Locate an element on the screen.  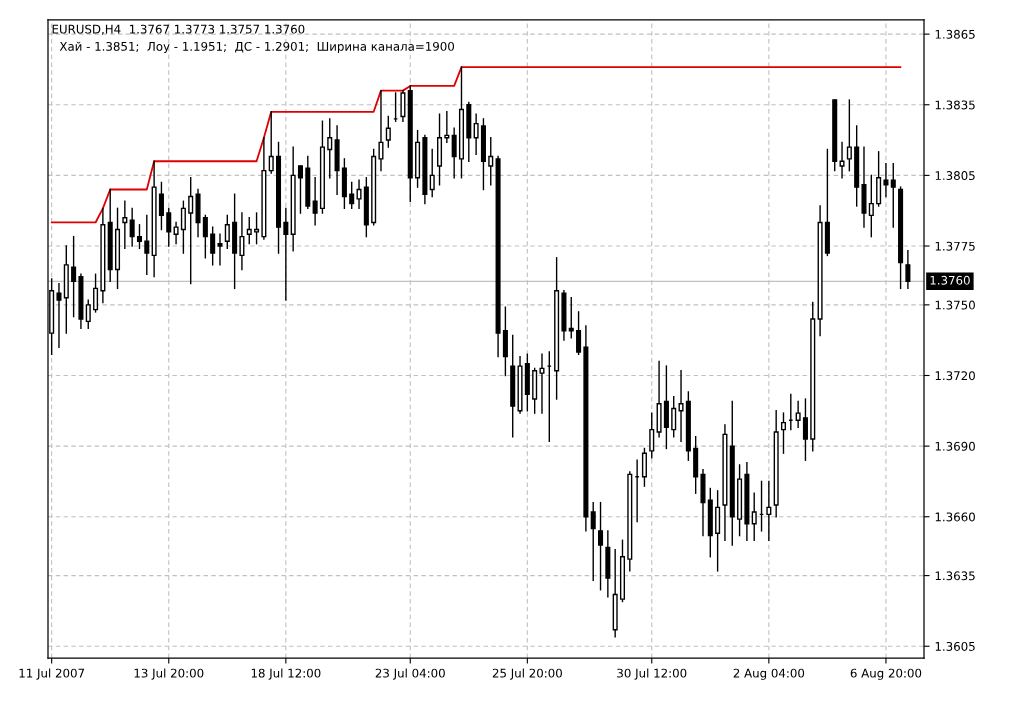
y-tick-label: 1.3865 is located at coordinates (955, 34).